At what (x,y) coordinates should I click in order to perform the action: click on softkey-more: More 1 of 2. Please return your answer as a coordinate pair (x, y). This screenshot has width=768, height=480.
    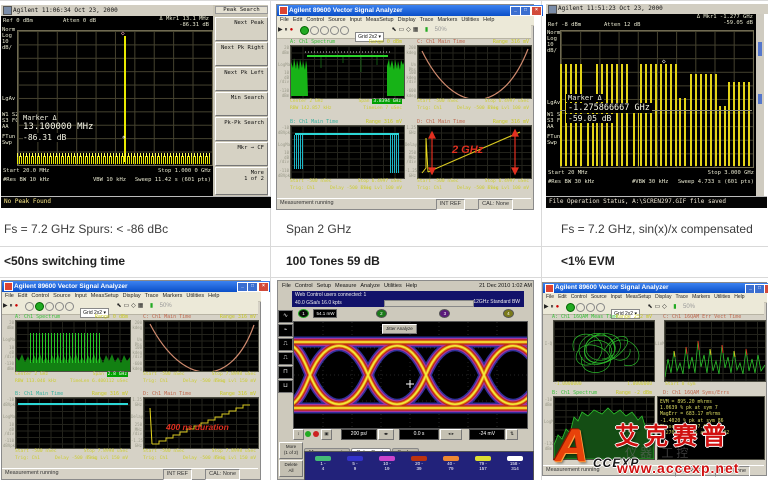
    Looking at the image, I should click on (241, 181).